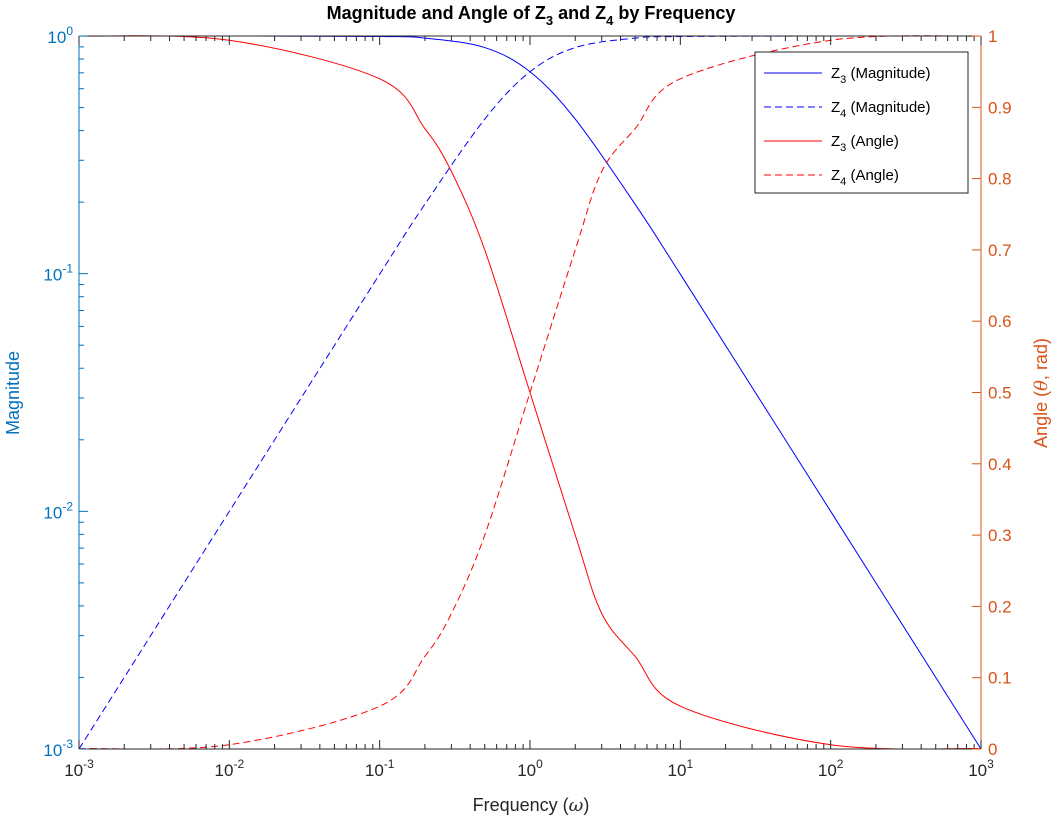  I want to click on y-right-tick-label: 0, so click(992, 749).